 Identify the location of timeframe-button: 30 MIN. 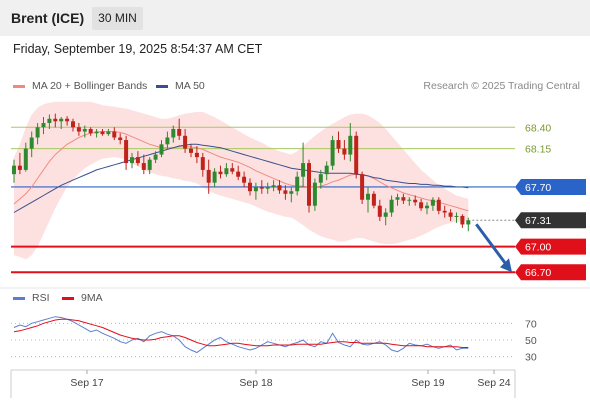
(117, 18).